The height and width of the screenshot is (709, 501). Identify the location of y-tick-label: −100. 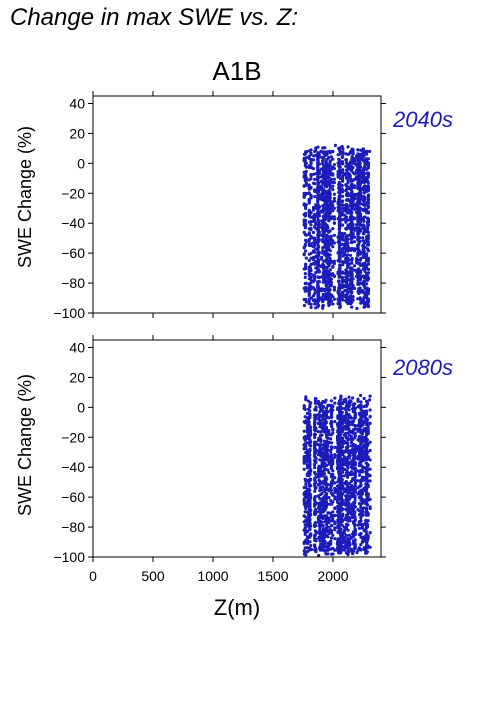
(69, 313).